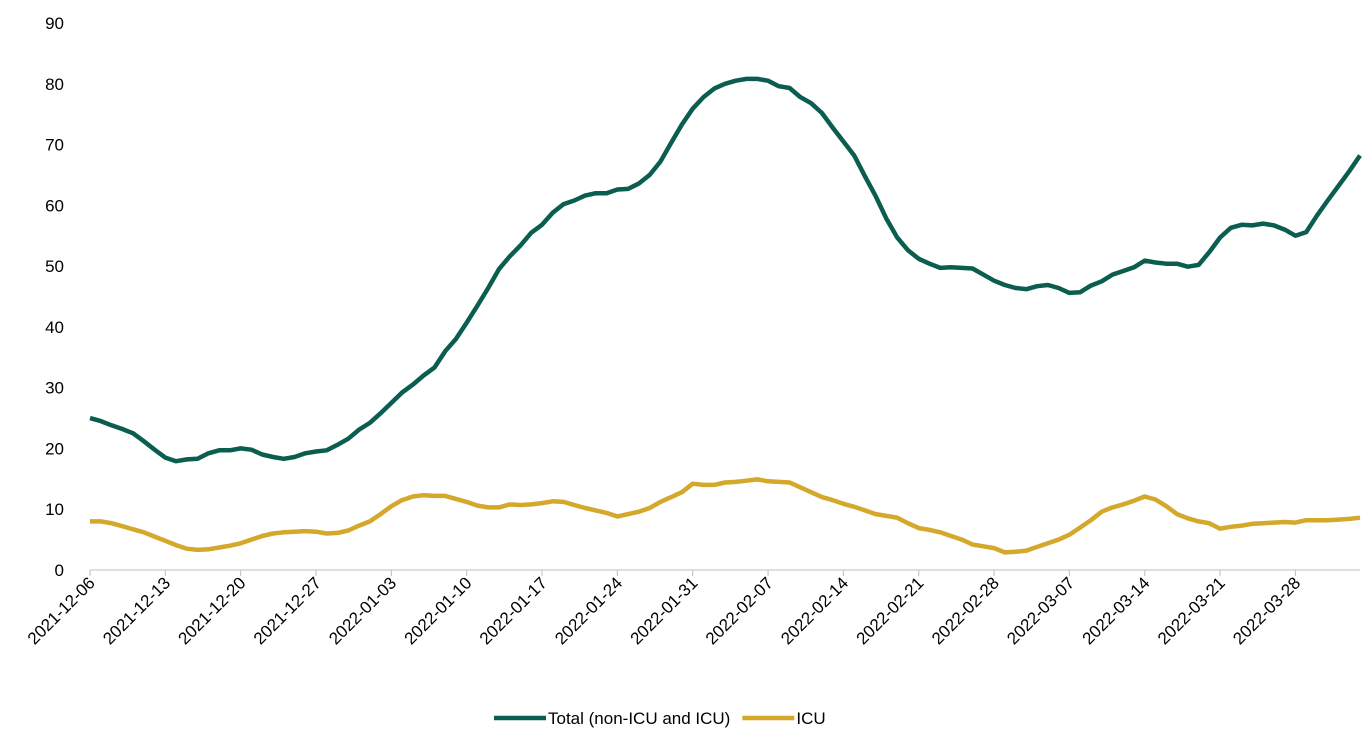 This screenshot has width=1362, height=735. Describe the element at coordinates (810, 718) in the screenshot. I see `legend-label: ICU` at that location.